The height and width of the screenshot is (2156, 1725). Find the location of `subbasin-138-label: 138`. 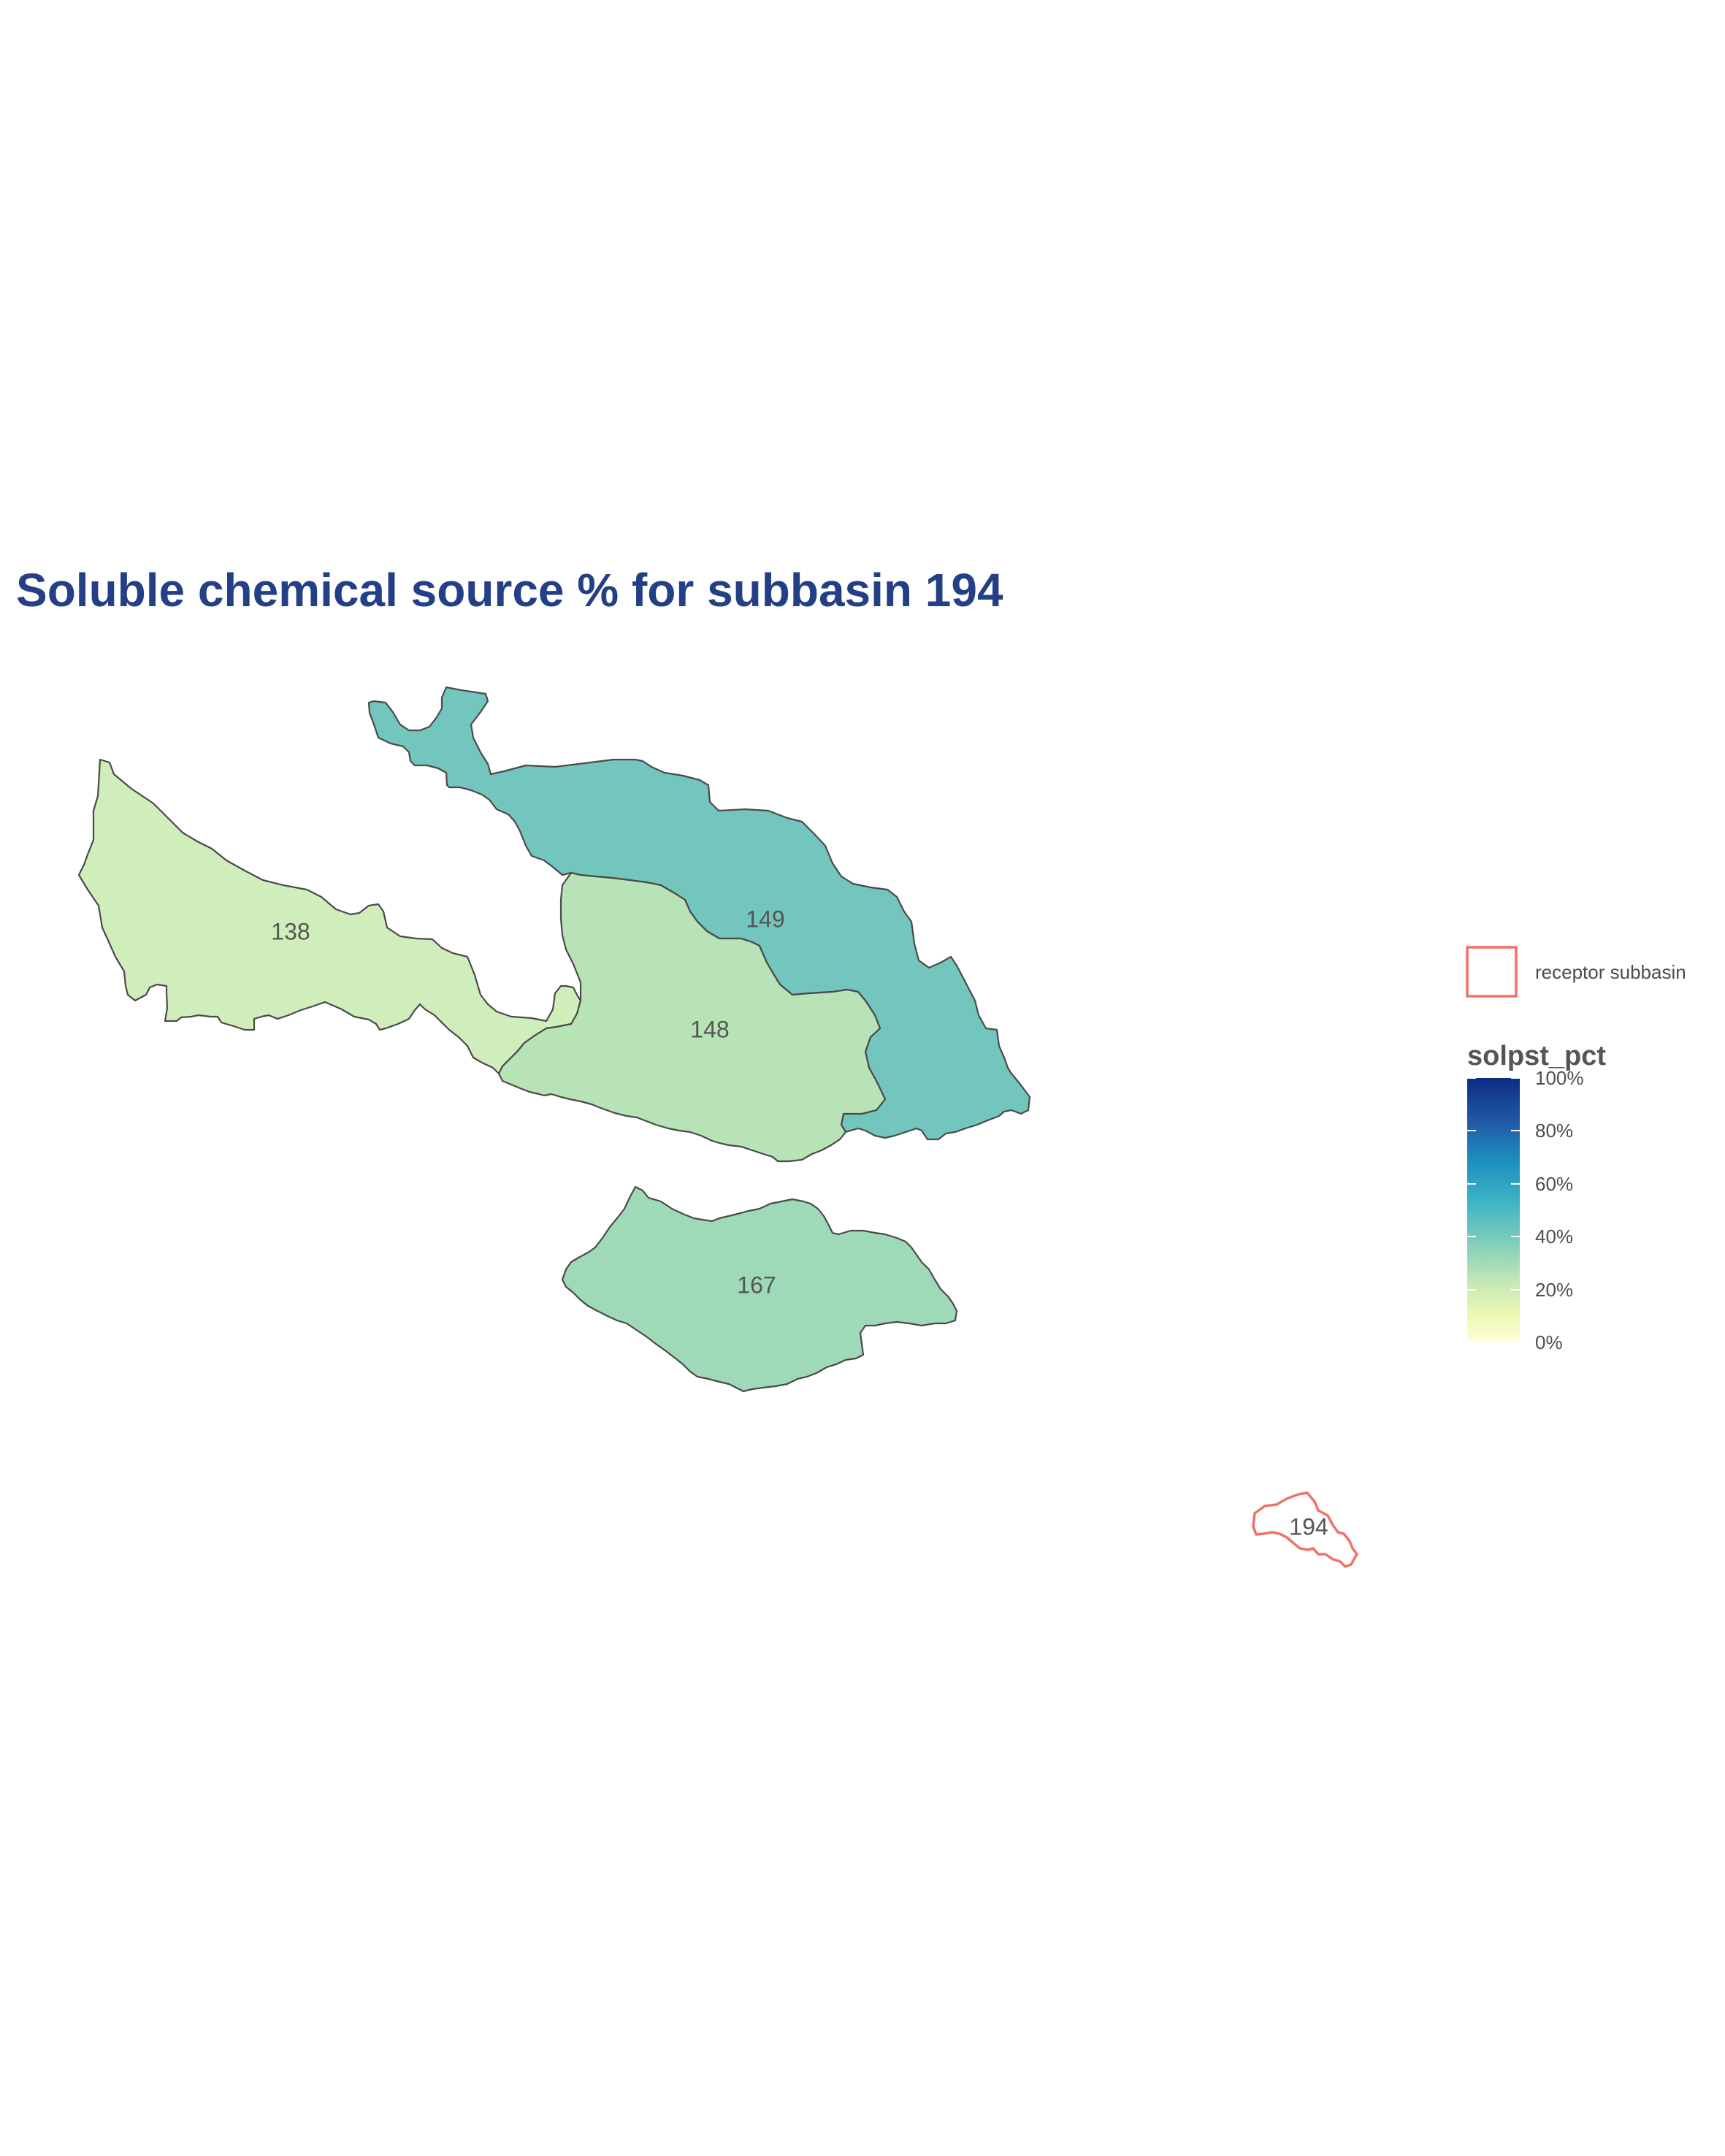

subbasin-138-label: 138 is located at coordinates (290, 931).